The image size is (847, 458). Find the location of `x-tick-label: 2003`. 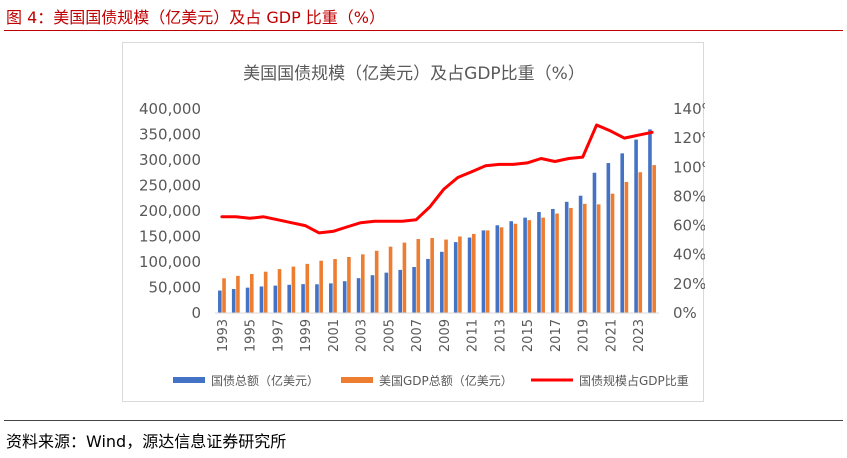

x-tick-label: 2003 is located at coordinates (362, 335).